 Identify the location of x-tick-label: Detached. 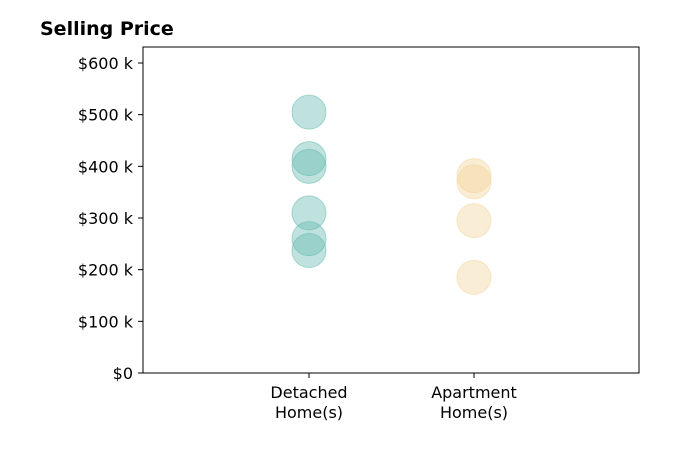
(308, 392).